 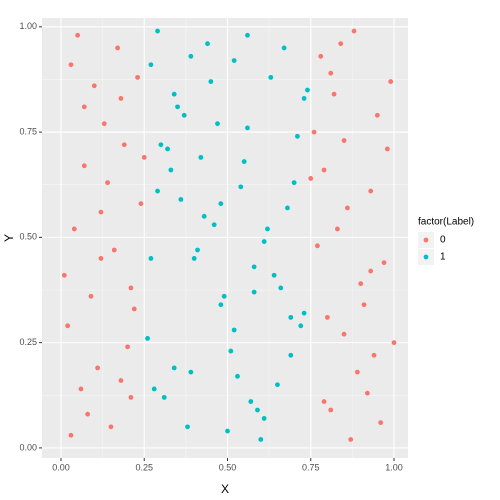 I want to click on legend-label: 0, so click(x=443, y=240).